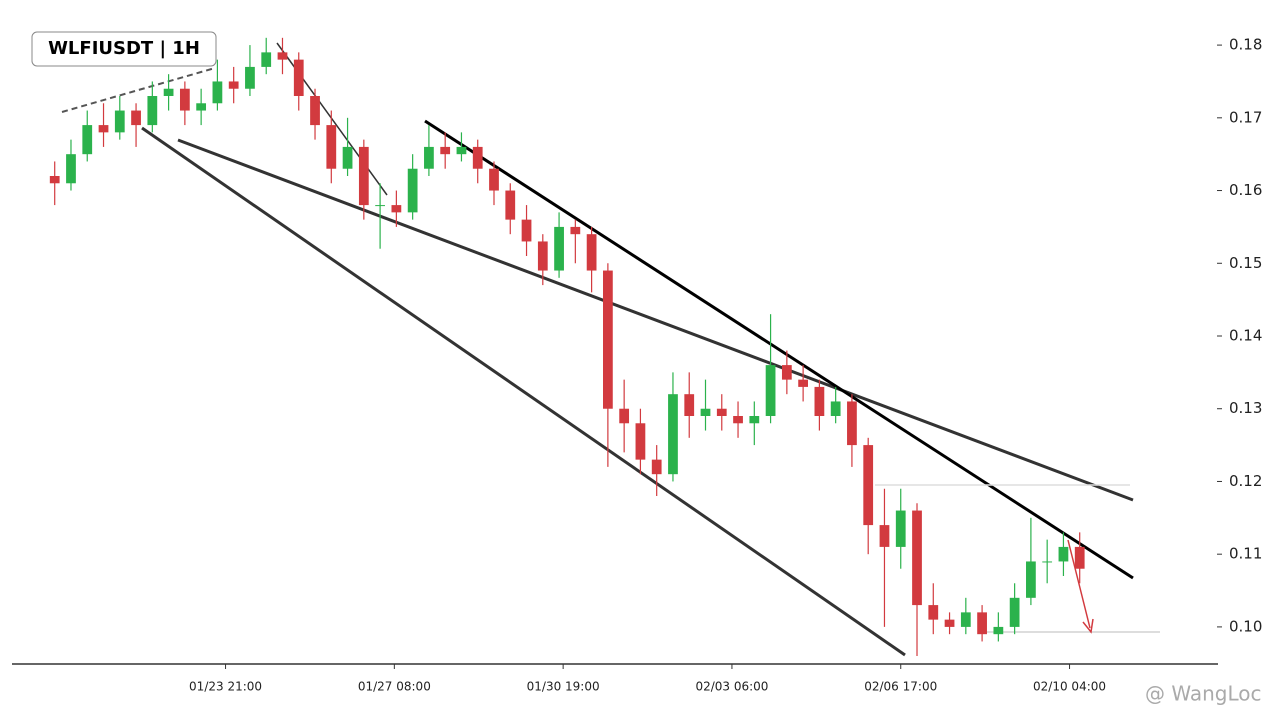 This screenshot has width=1280, height=720. Describe the element at coordinates (1245, 626) in the screenshot. I see `y-tick-label: 0.10` at that location.